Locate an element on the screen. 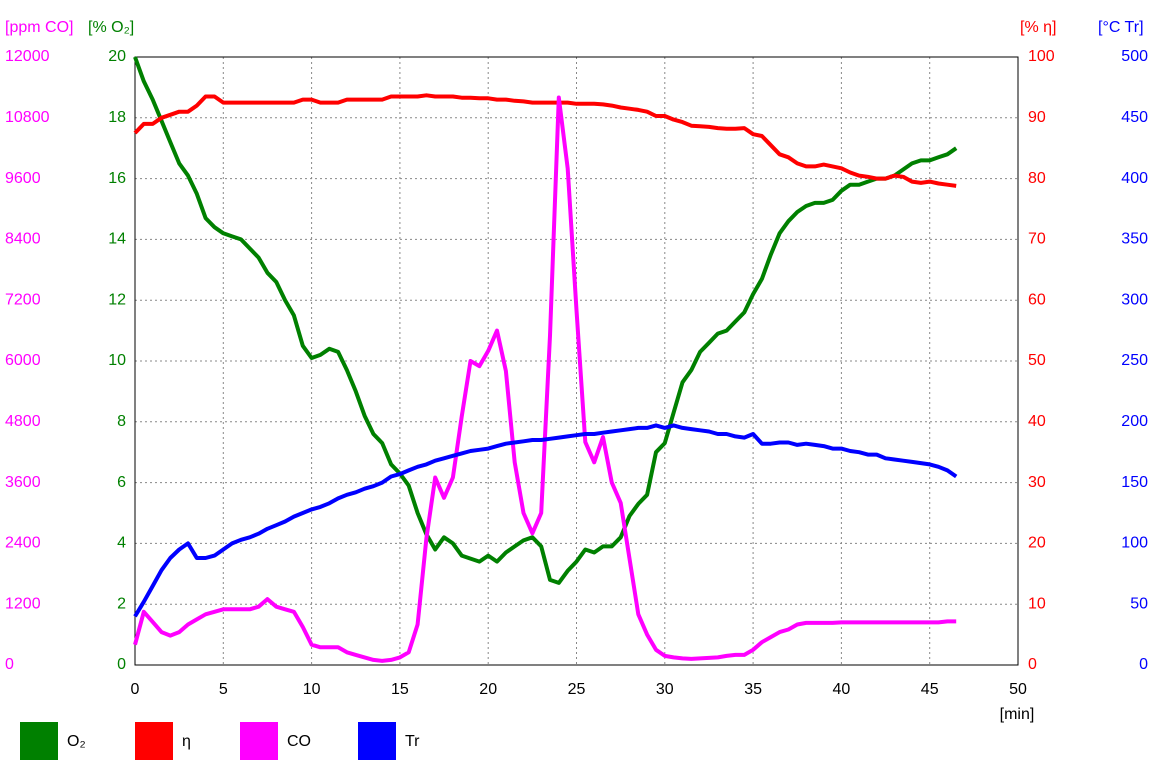 The image size is (1152, 773). y-tick-label: 8 is located at coordinates (121, 421).